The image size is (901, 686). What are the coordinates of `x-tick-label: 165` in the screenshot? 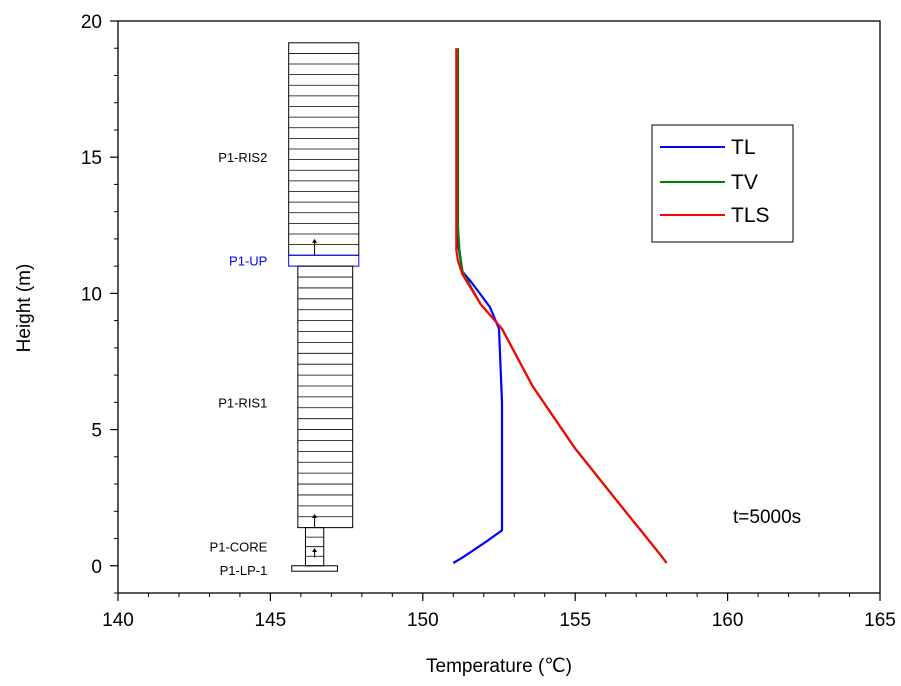 It's located at (880, 620).